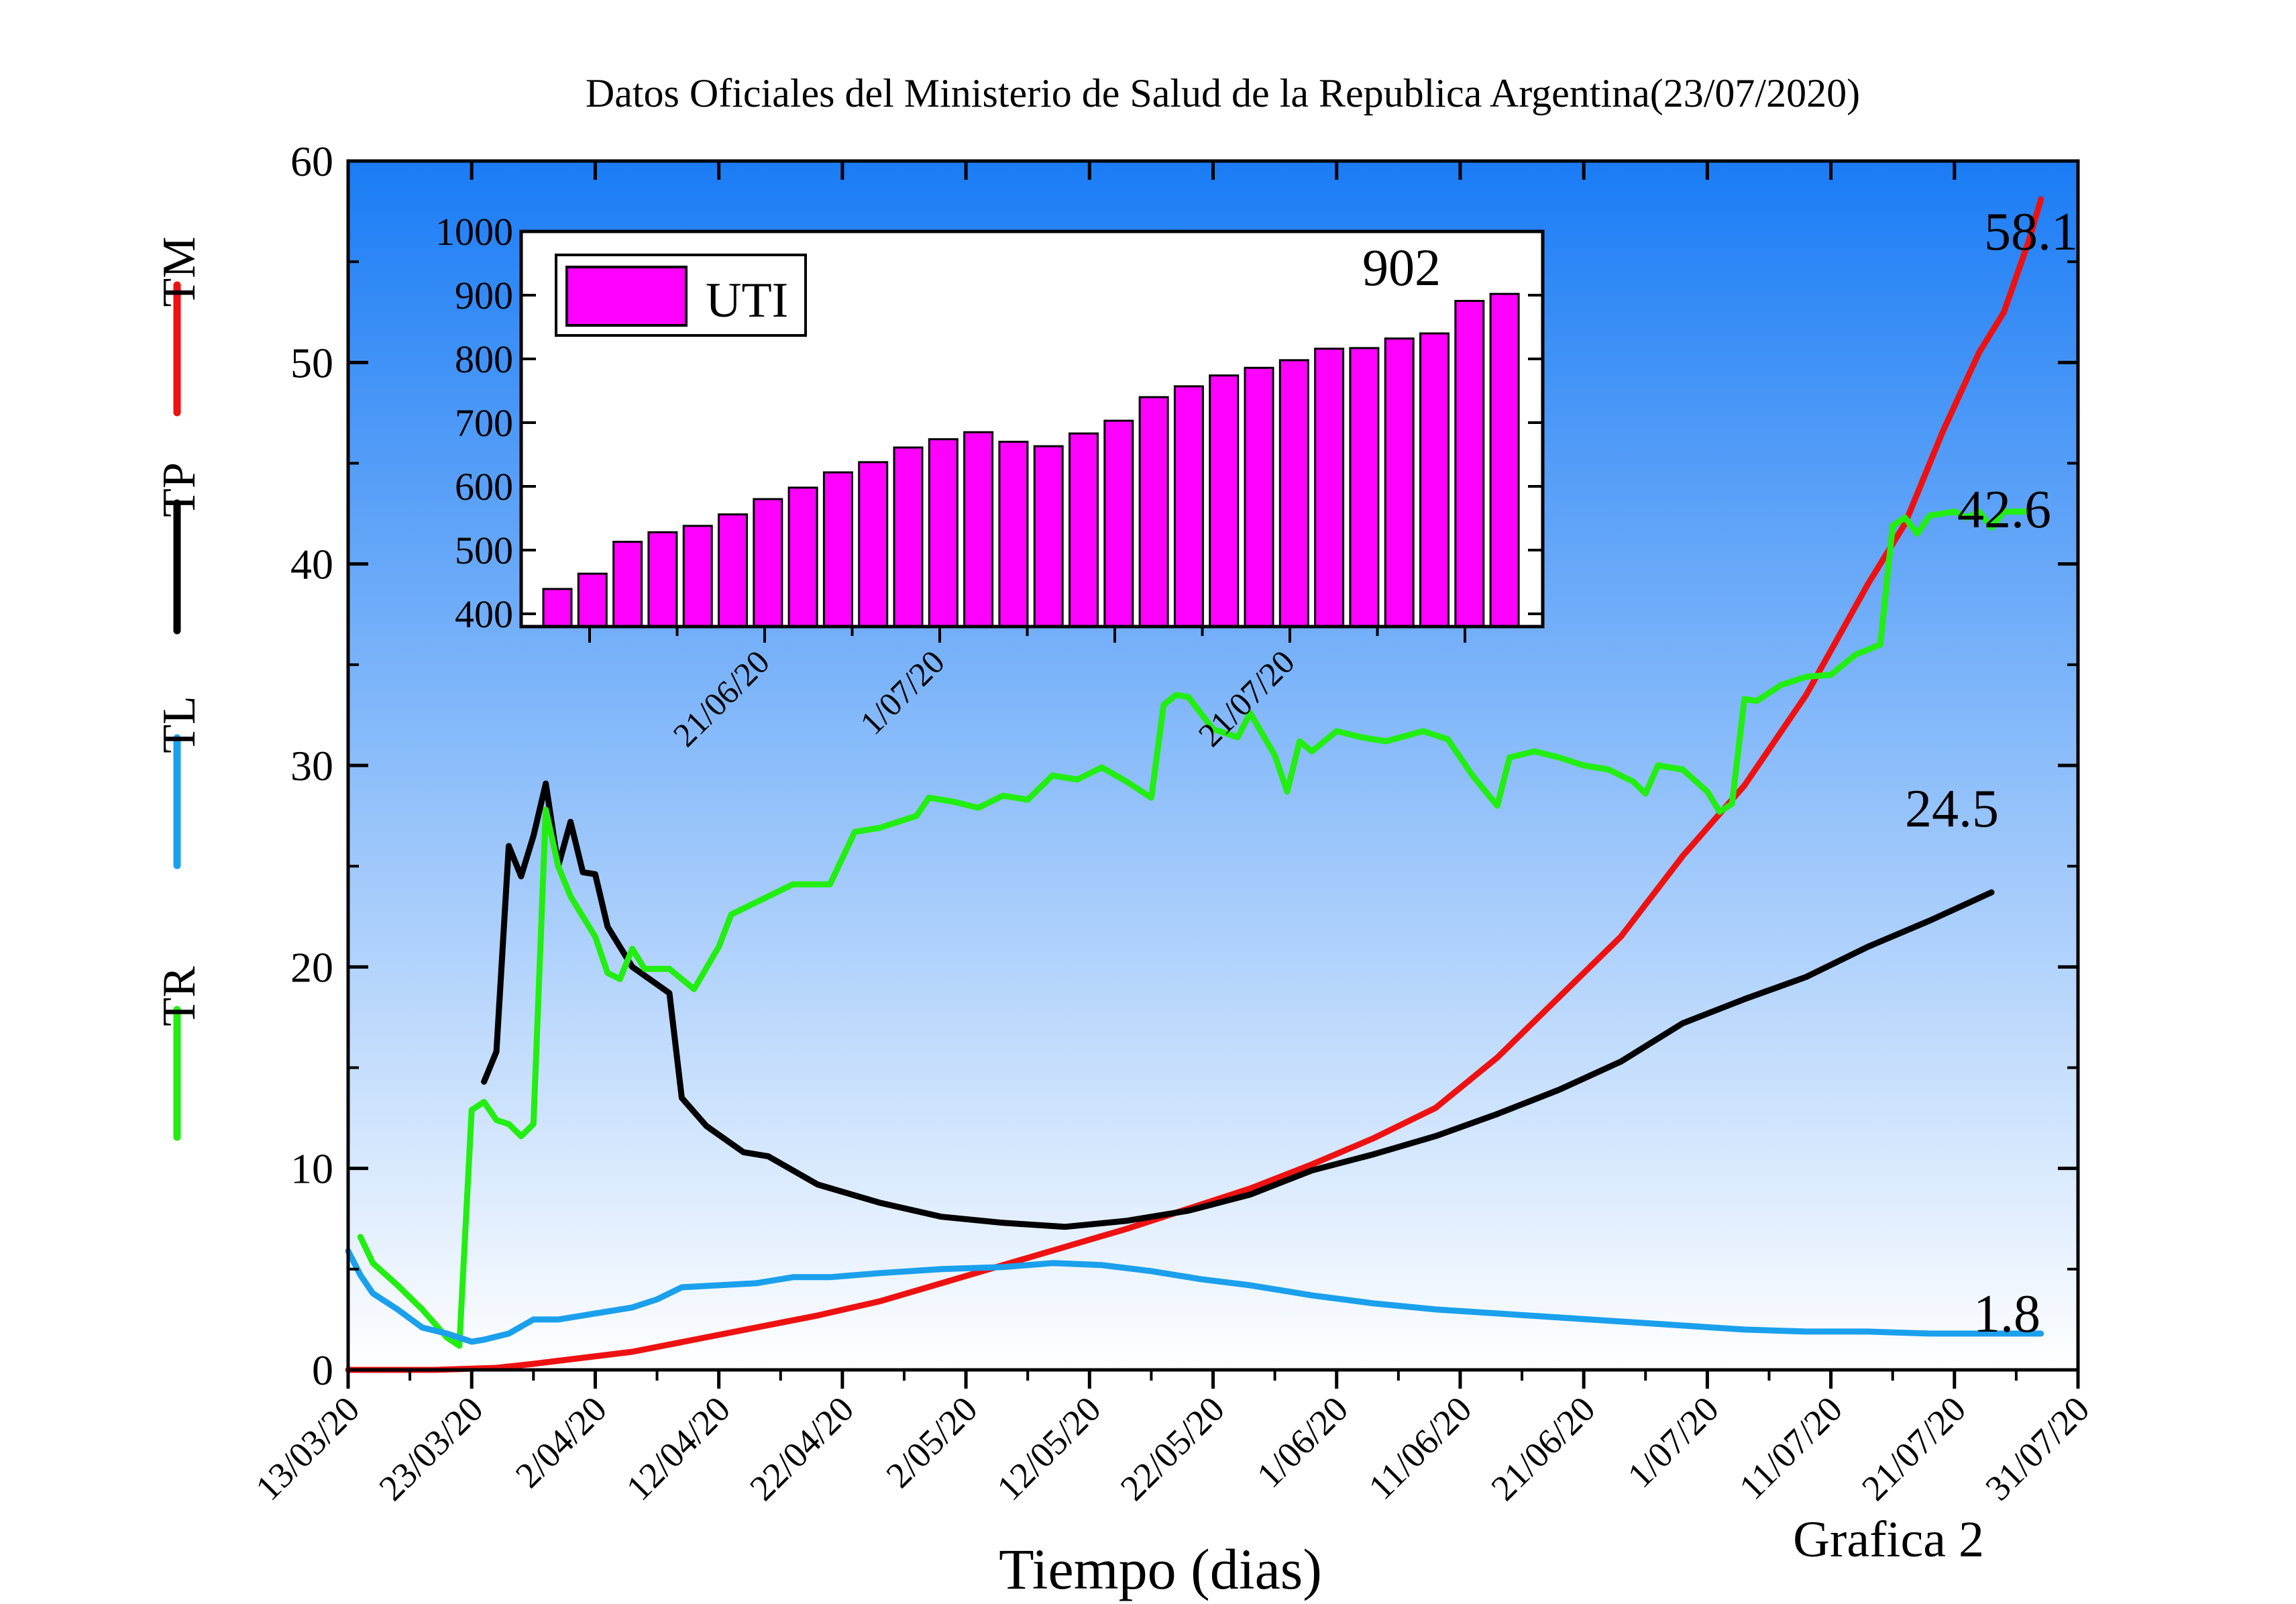 This screenshot has height=1604, width=2296. I want to click on x-tick-label: 21/07/20, so click(1914, 1448).